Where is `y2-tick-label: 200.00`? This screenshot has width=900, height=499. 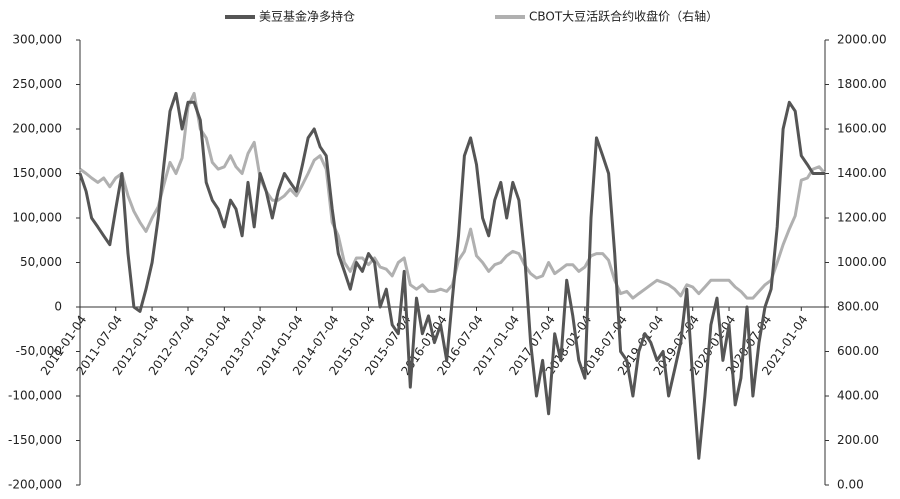 y2-tick-label: 200.00 is located at coordinates (858, 440).